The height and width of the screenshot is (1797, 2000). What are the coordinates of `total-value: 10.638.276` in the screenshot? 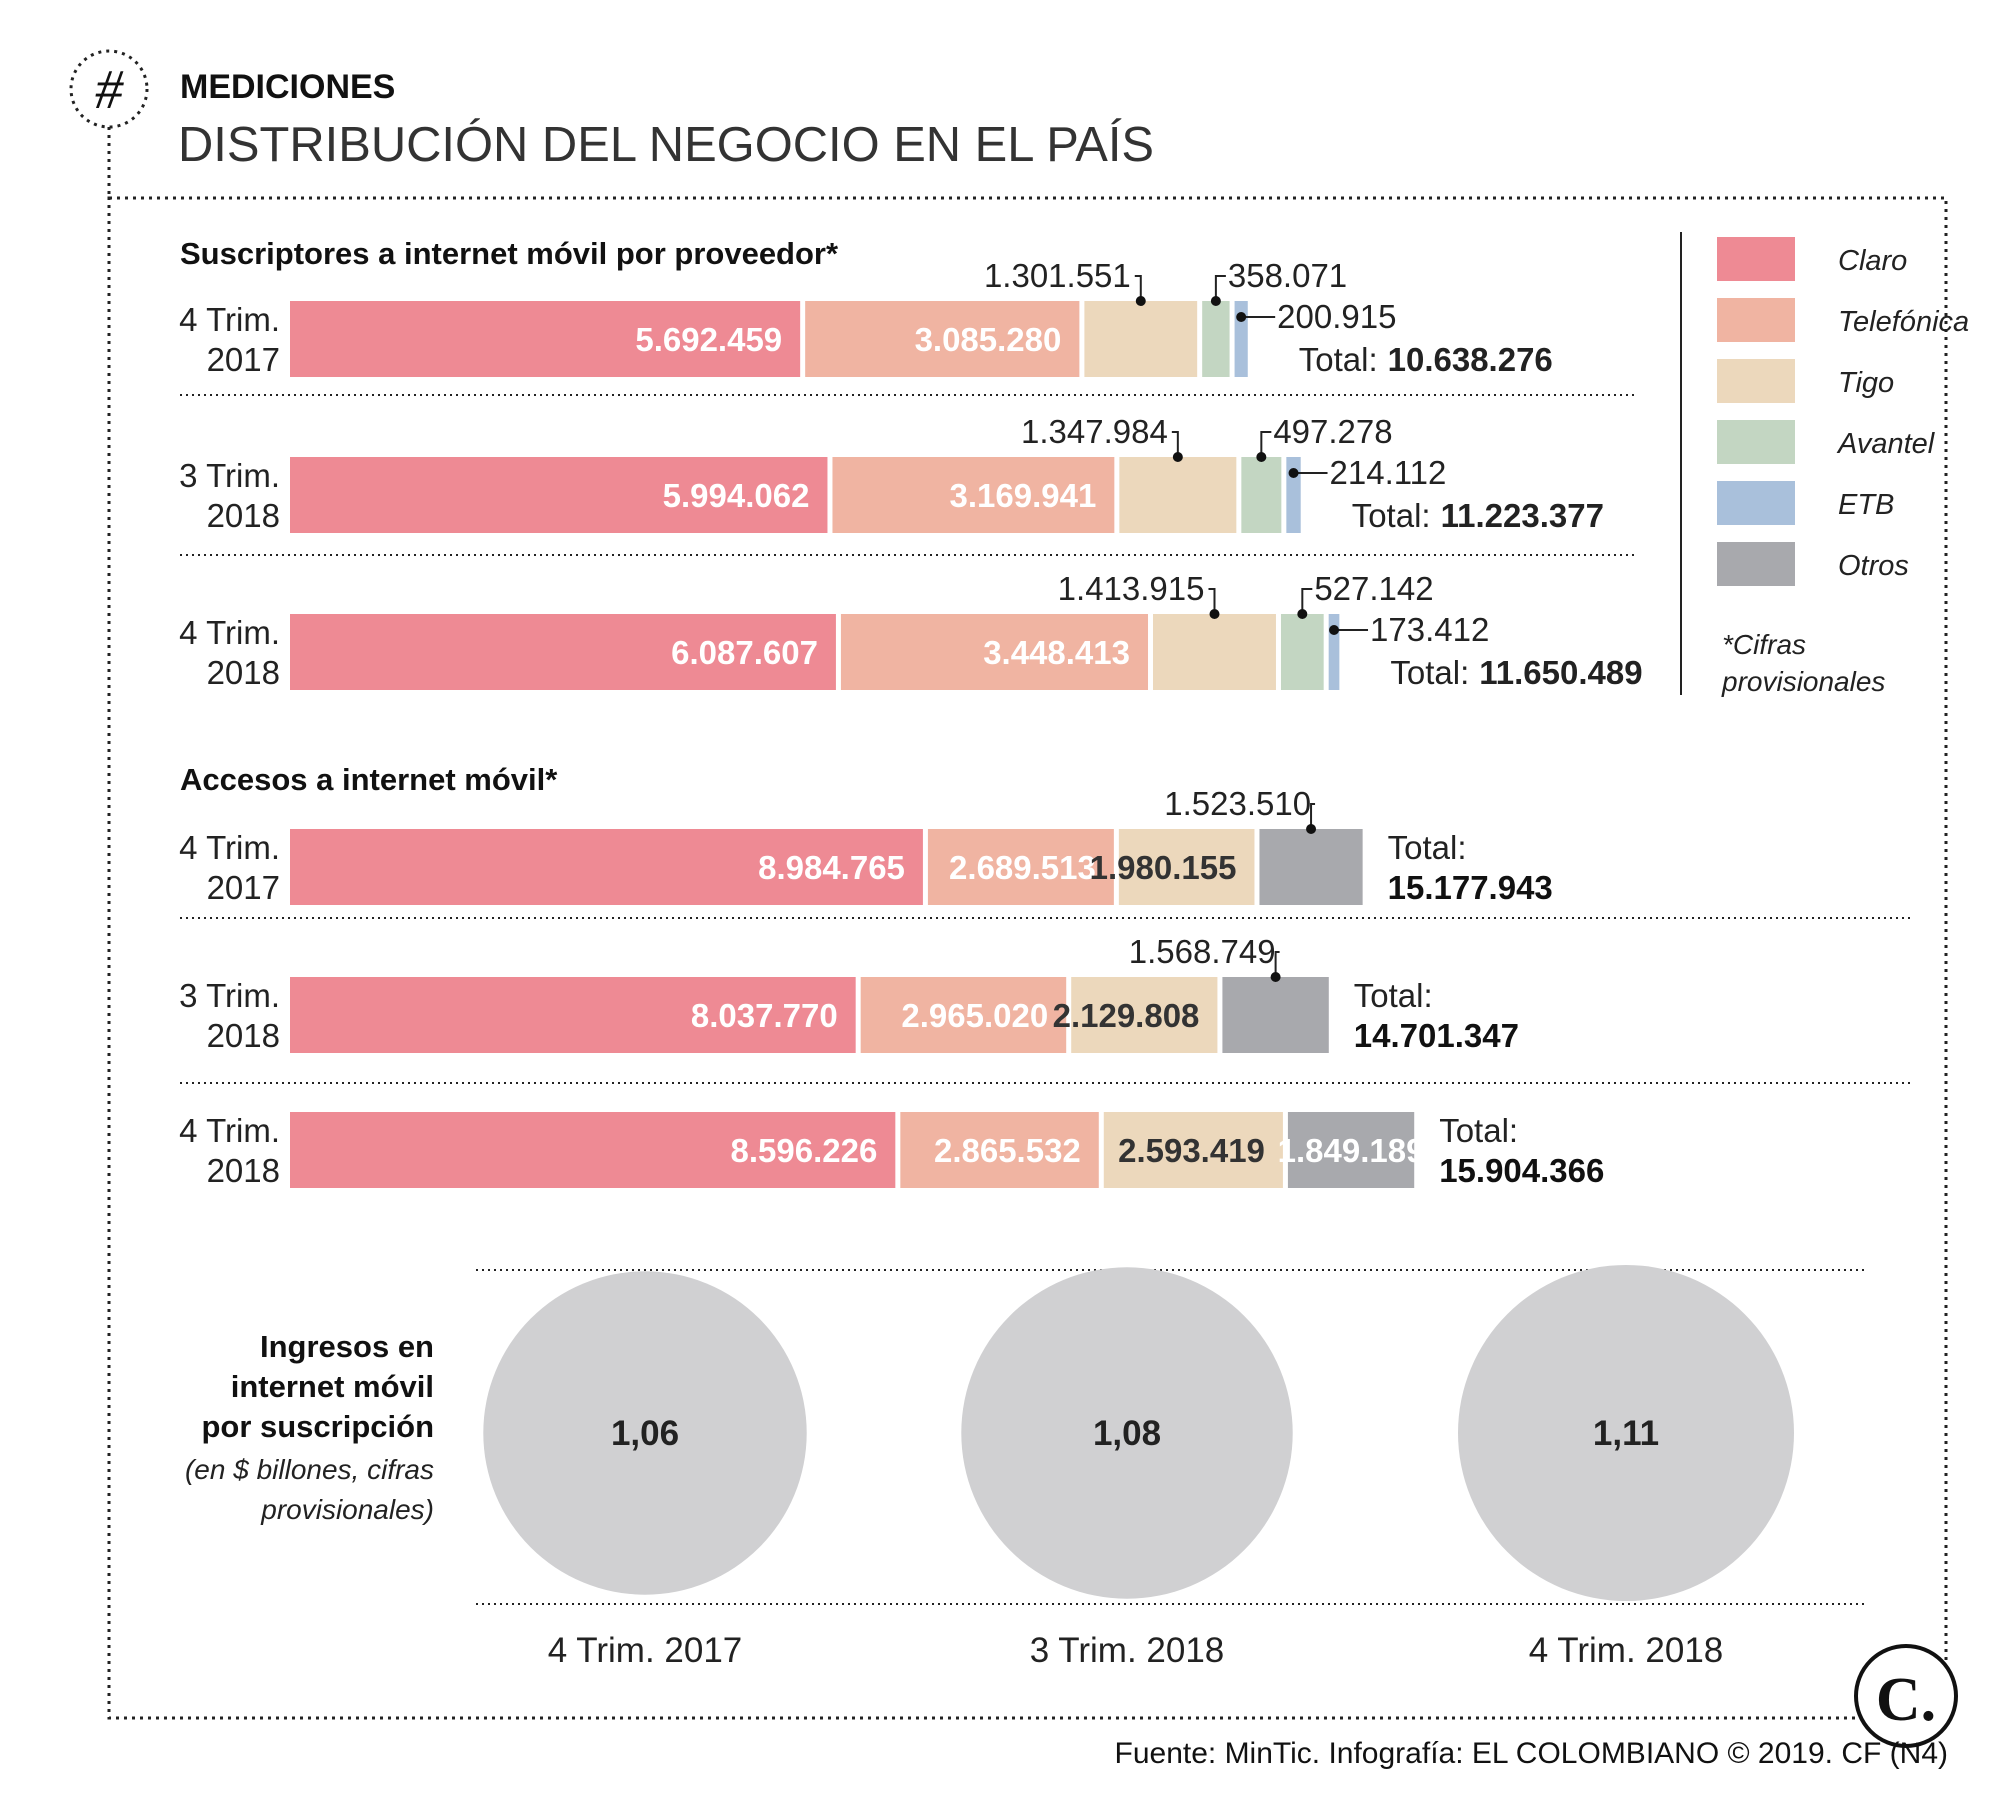 It's located at (1470, 359).